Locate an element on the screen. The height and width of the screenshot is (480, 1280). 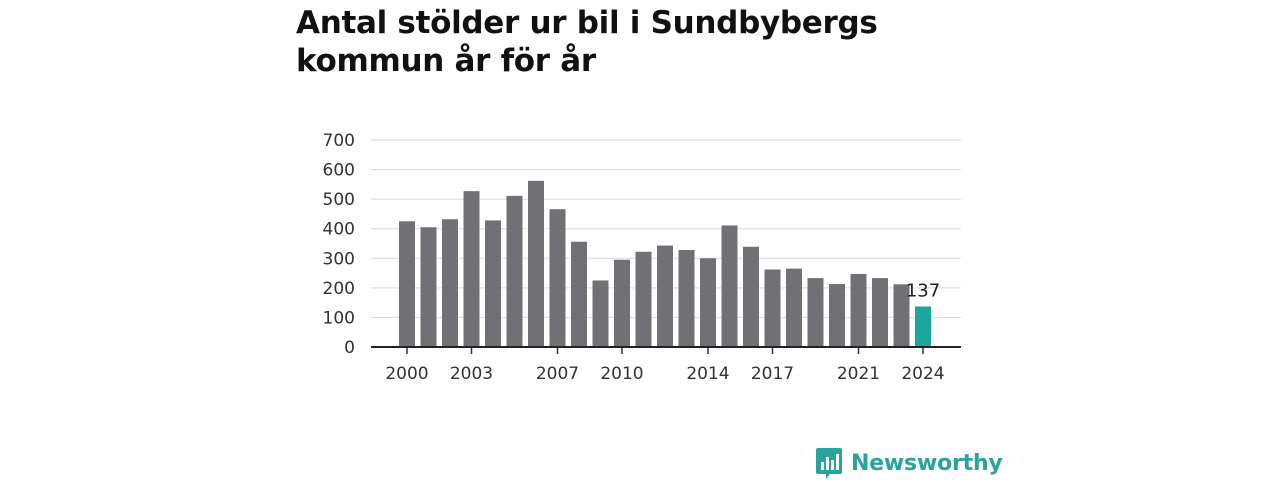
bar-2024 is located at coordinates (923, 326).